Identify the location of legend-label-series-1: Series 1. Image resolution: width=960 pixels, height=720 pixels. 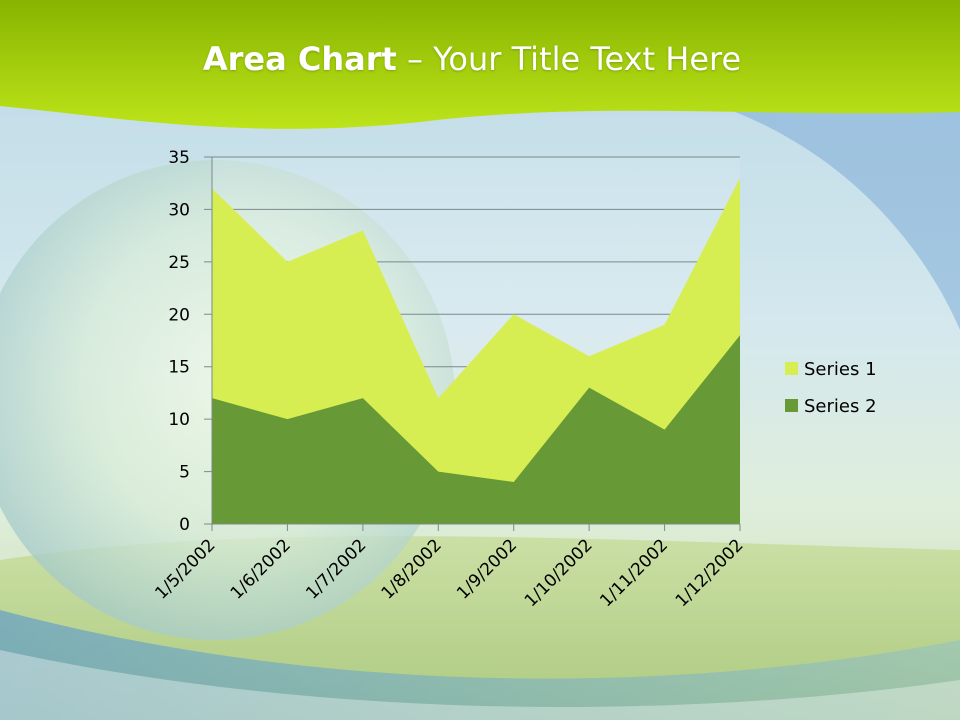
(840, 369).